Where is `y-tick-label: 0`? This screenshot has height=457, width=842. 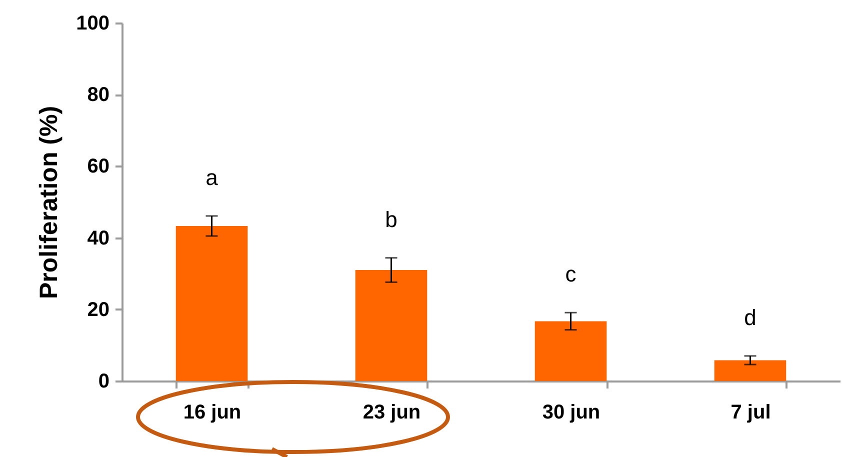 y-tick-label: 0 is located at coordinates (104, 381).